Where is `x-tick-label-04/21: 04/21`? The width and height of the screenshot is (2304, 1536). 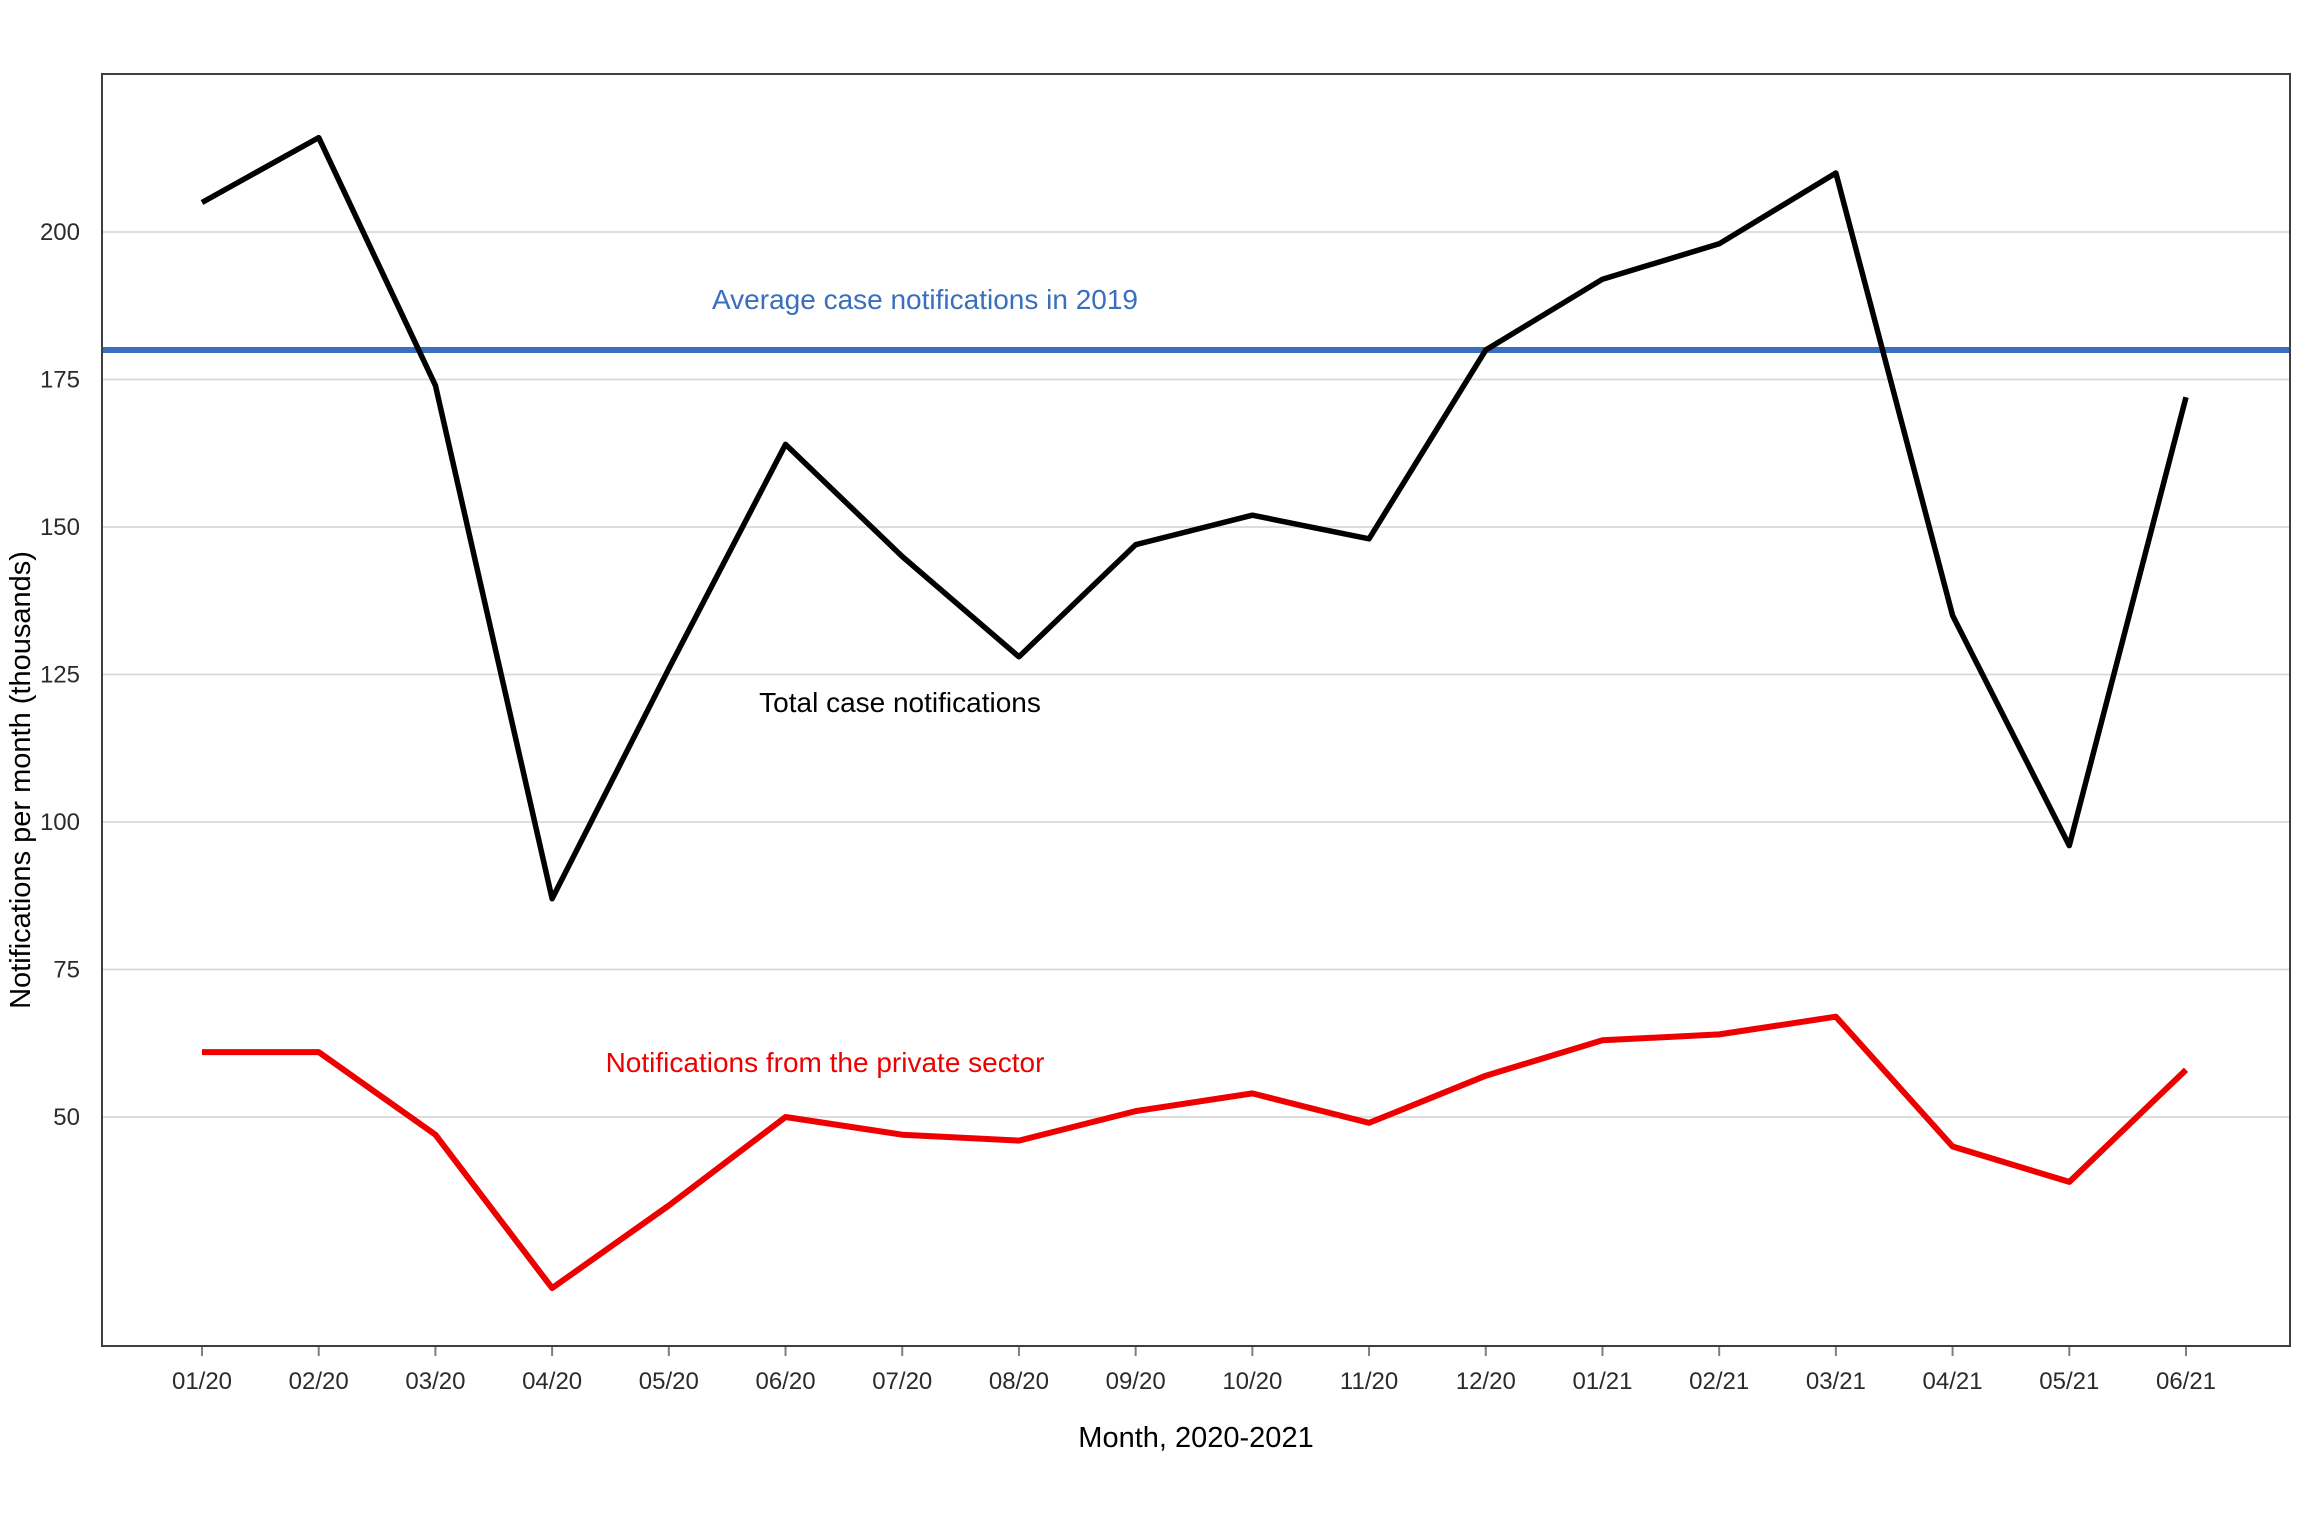 x-tick-label-04/21: 04/21 is located at coordinates (1953, 1381).